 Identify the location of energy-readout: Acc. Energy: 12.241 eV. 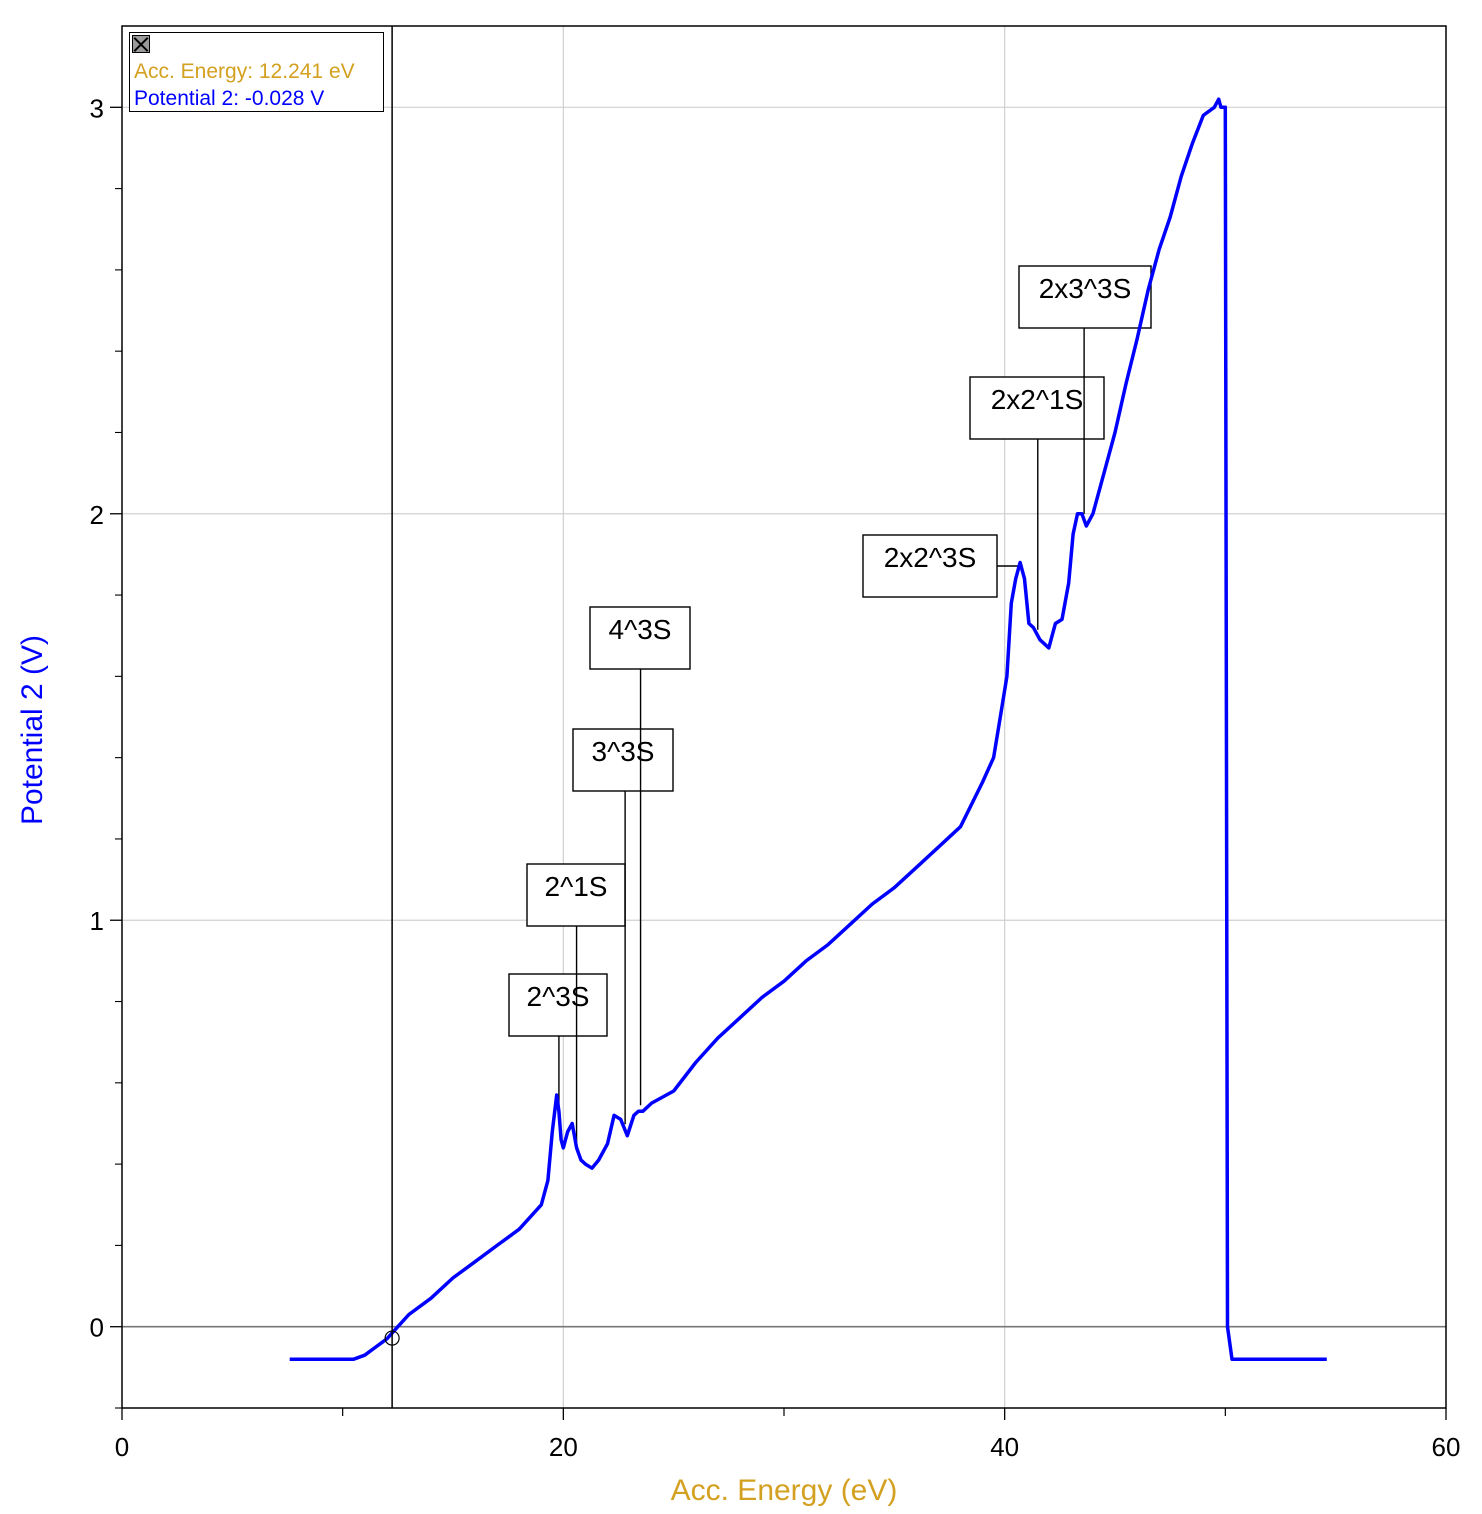
(244, 71).